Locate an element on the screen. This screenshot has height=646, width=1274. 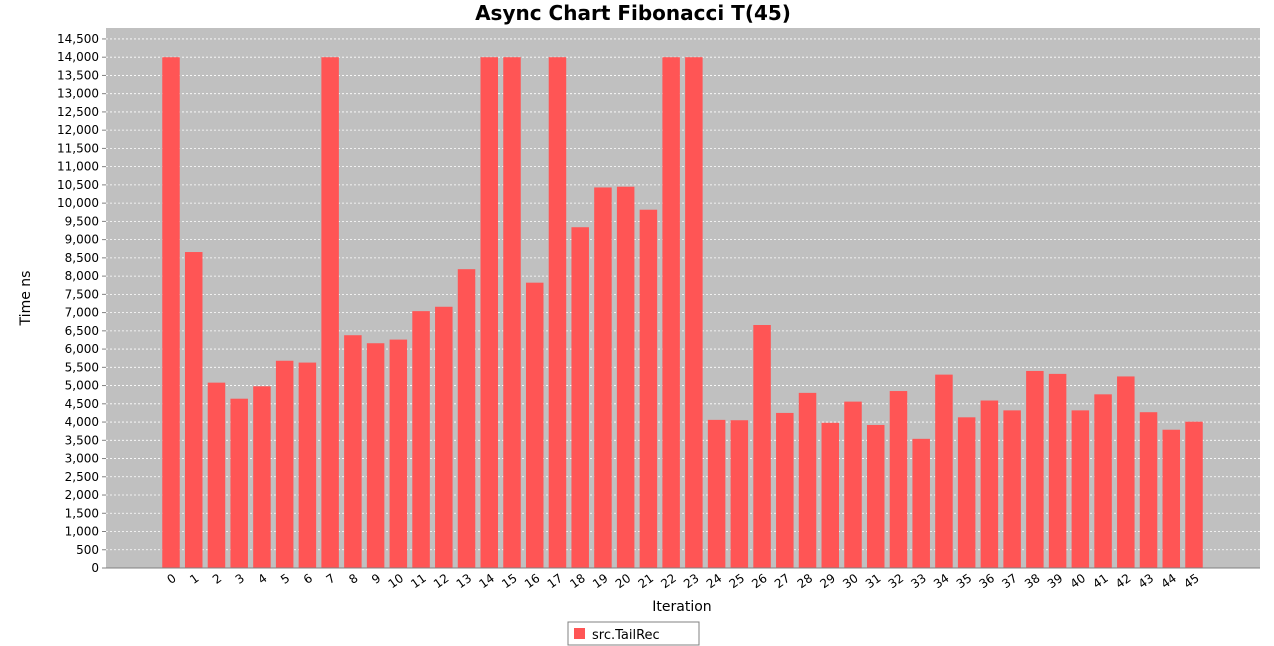
x-tick-label: 12 is located at coordinates (441, 581).